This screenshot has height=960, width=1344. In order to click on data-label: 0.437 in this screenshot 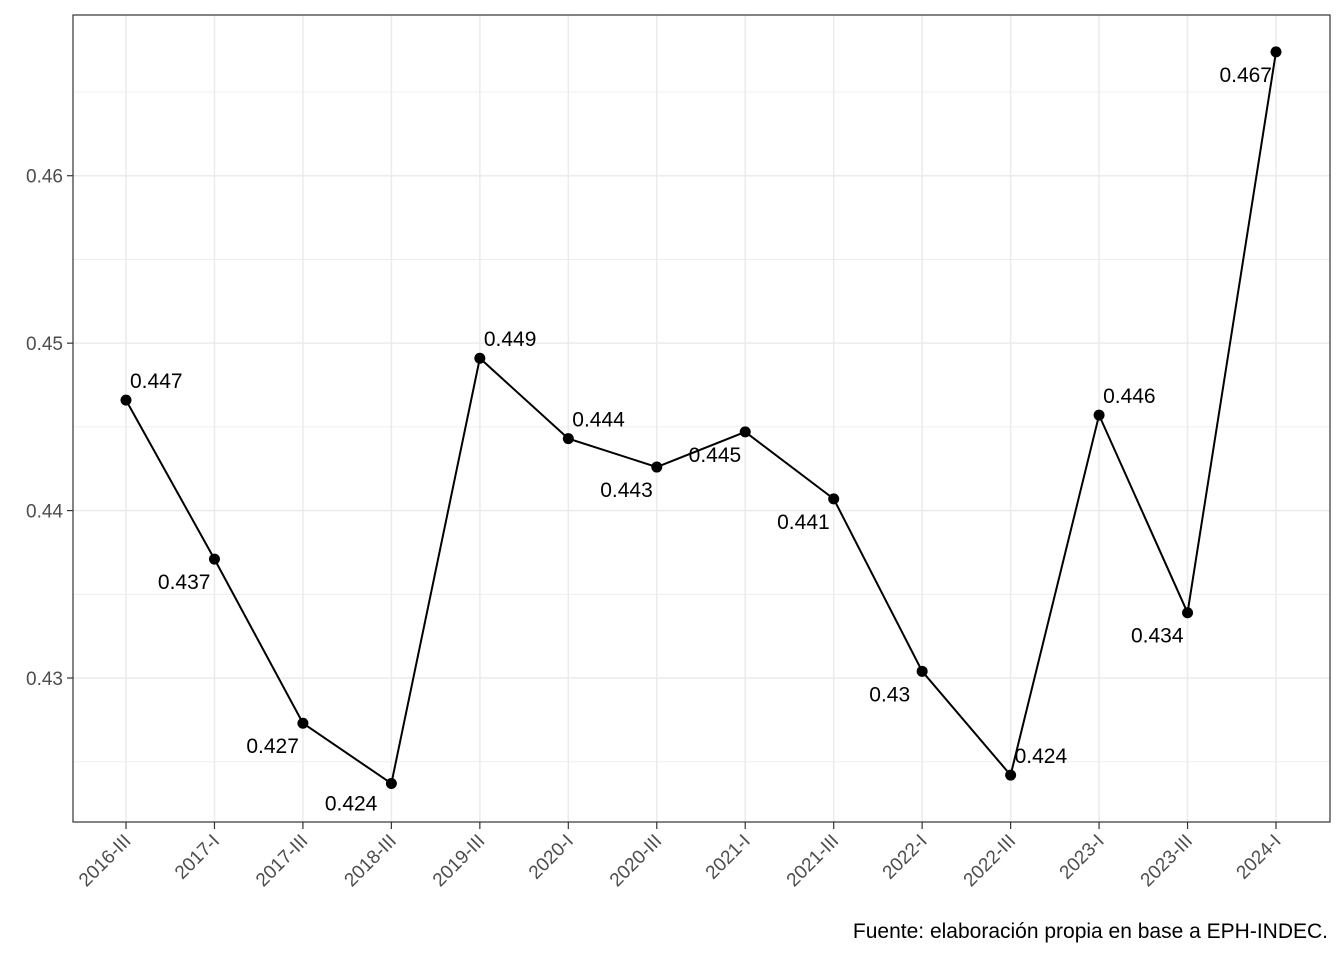, I will do `click(184, 582)`.